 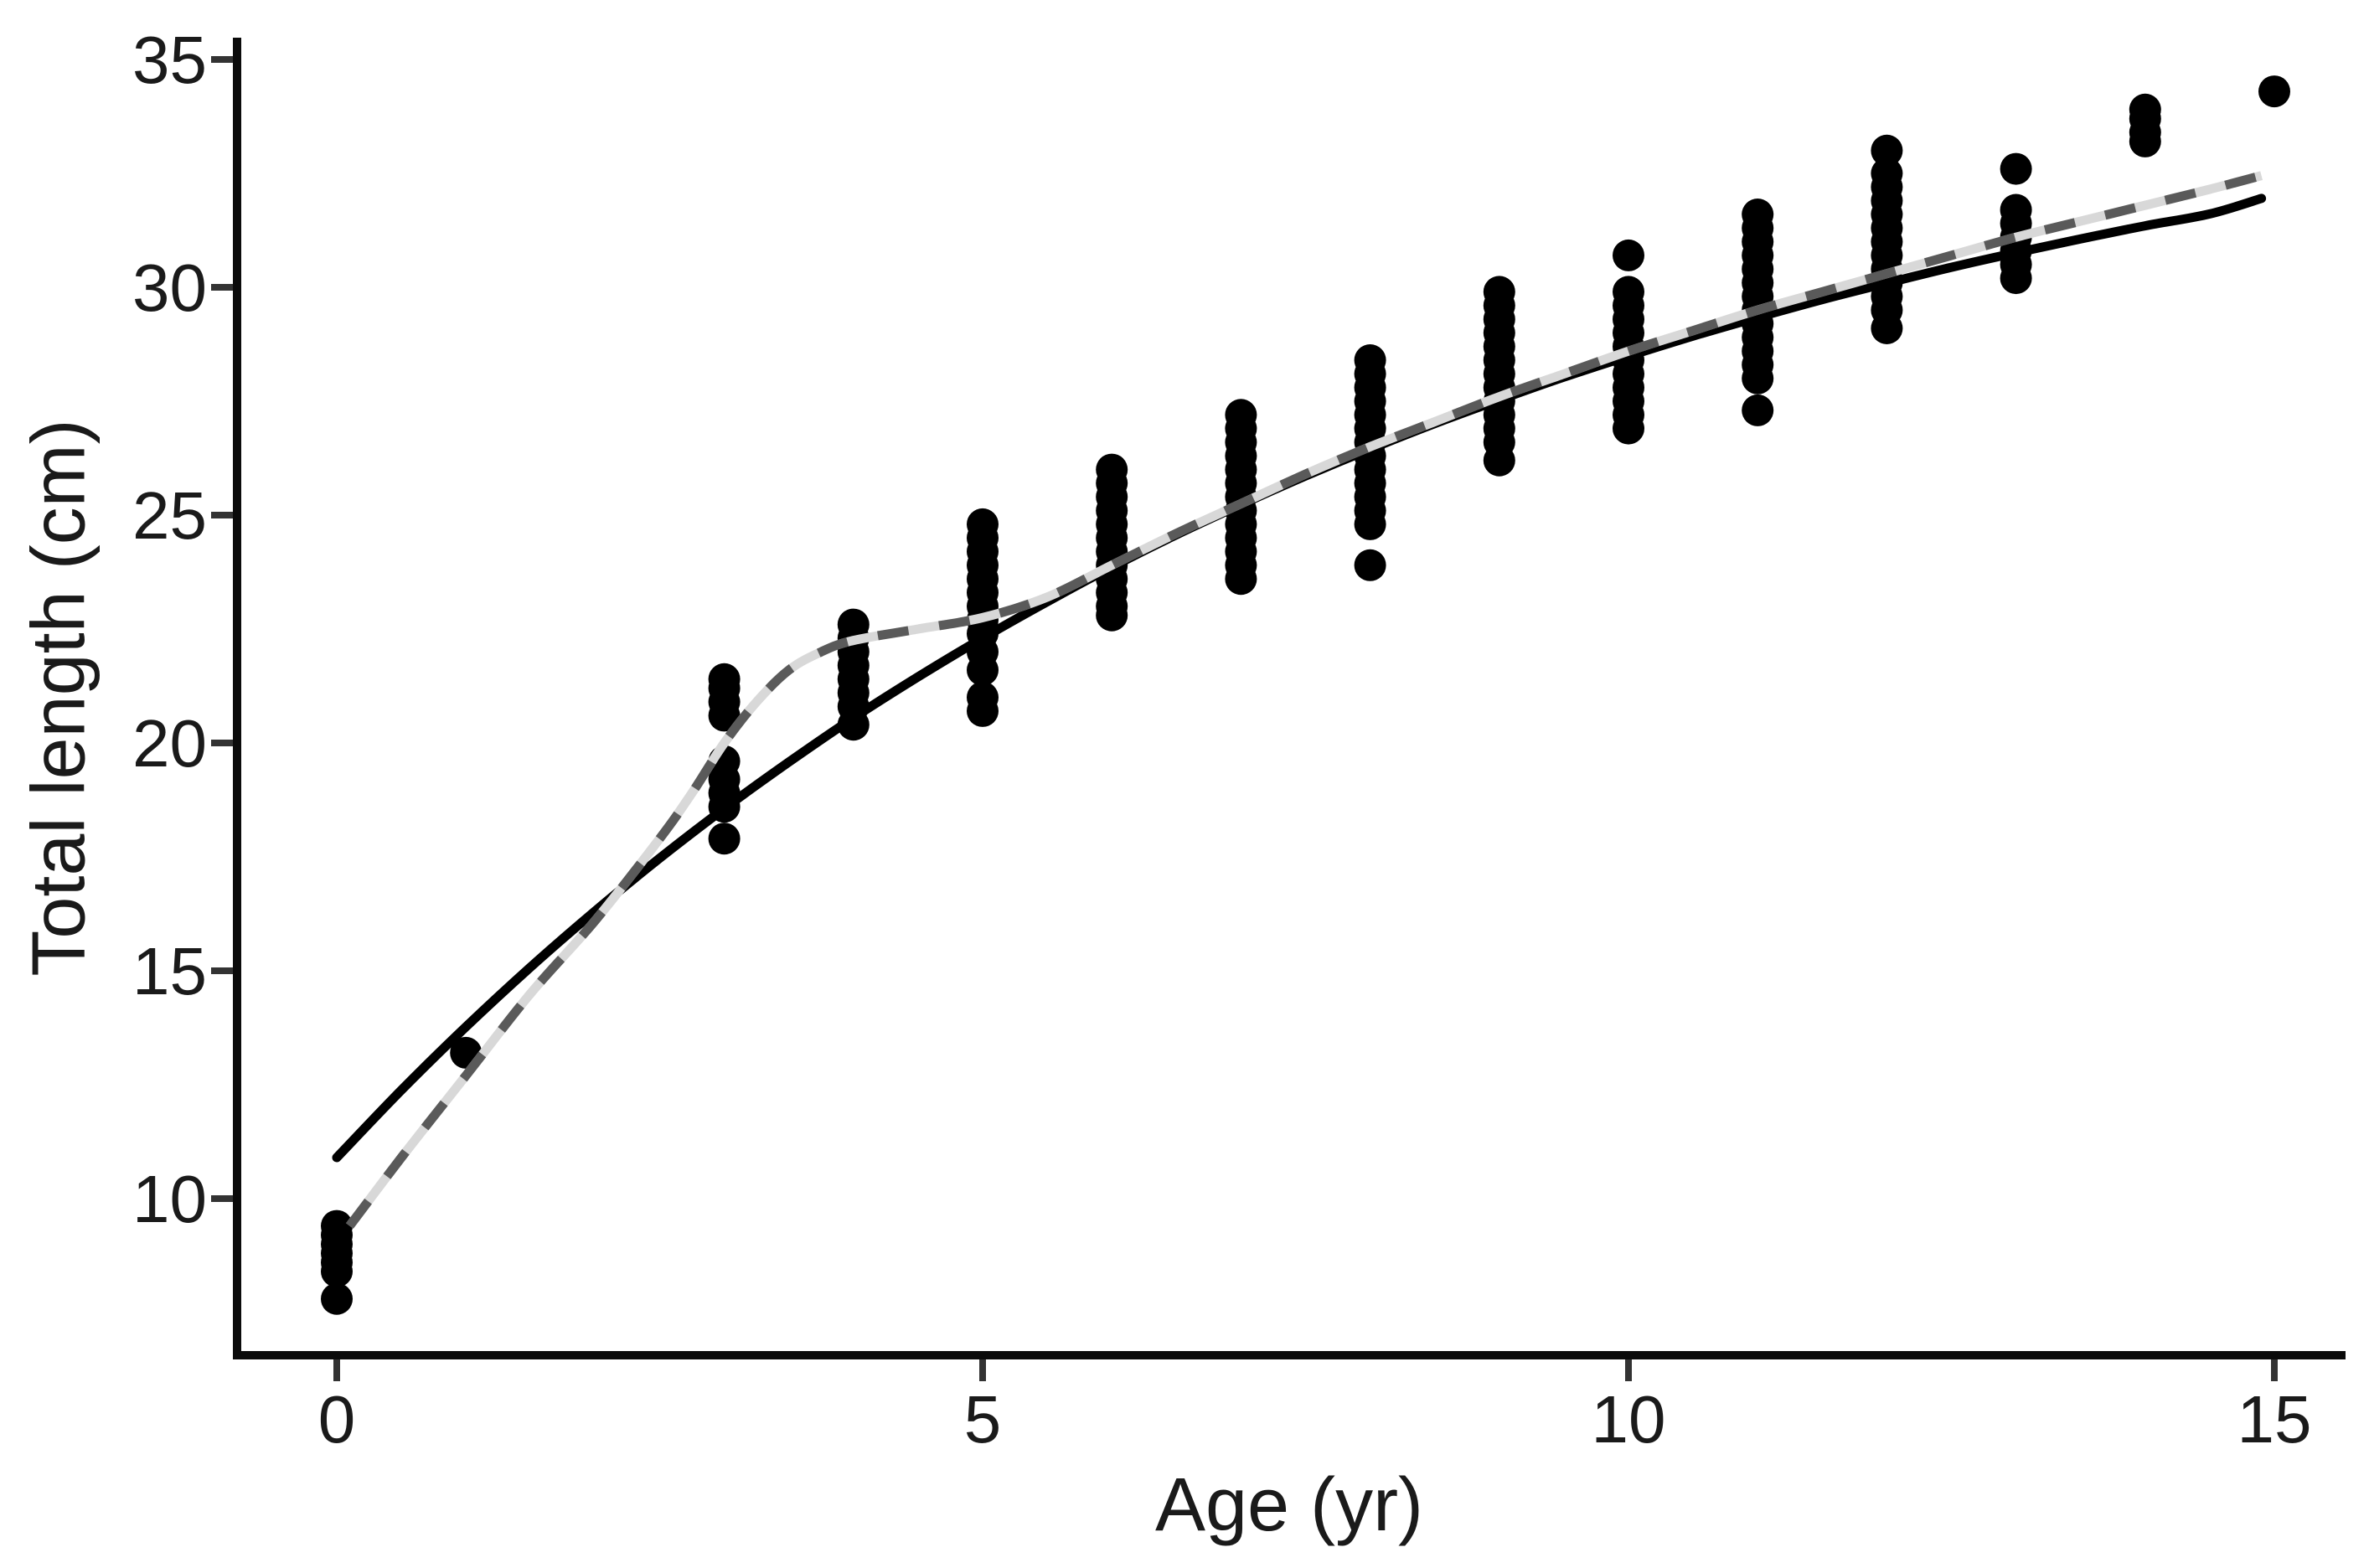 I want to click on y-axis-title-wrap: Total length (cm), so click(x=59, y=698).